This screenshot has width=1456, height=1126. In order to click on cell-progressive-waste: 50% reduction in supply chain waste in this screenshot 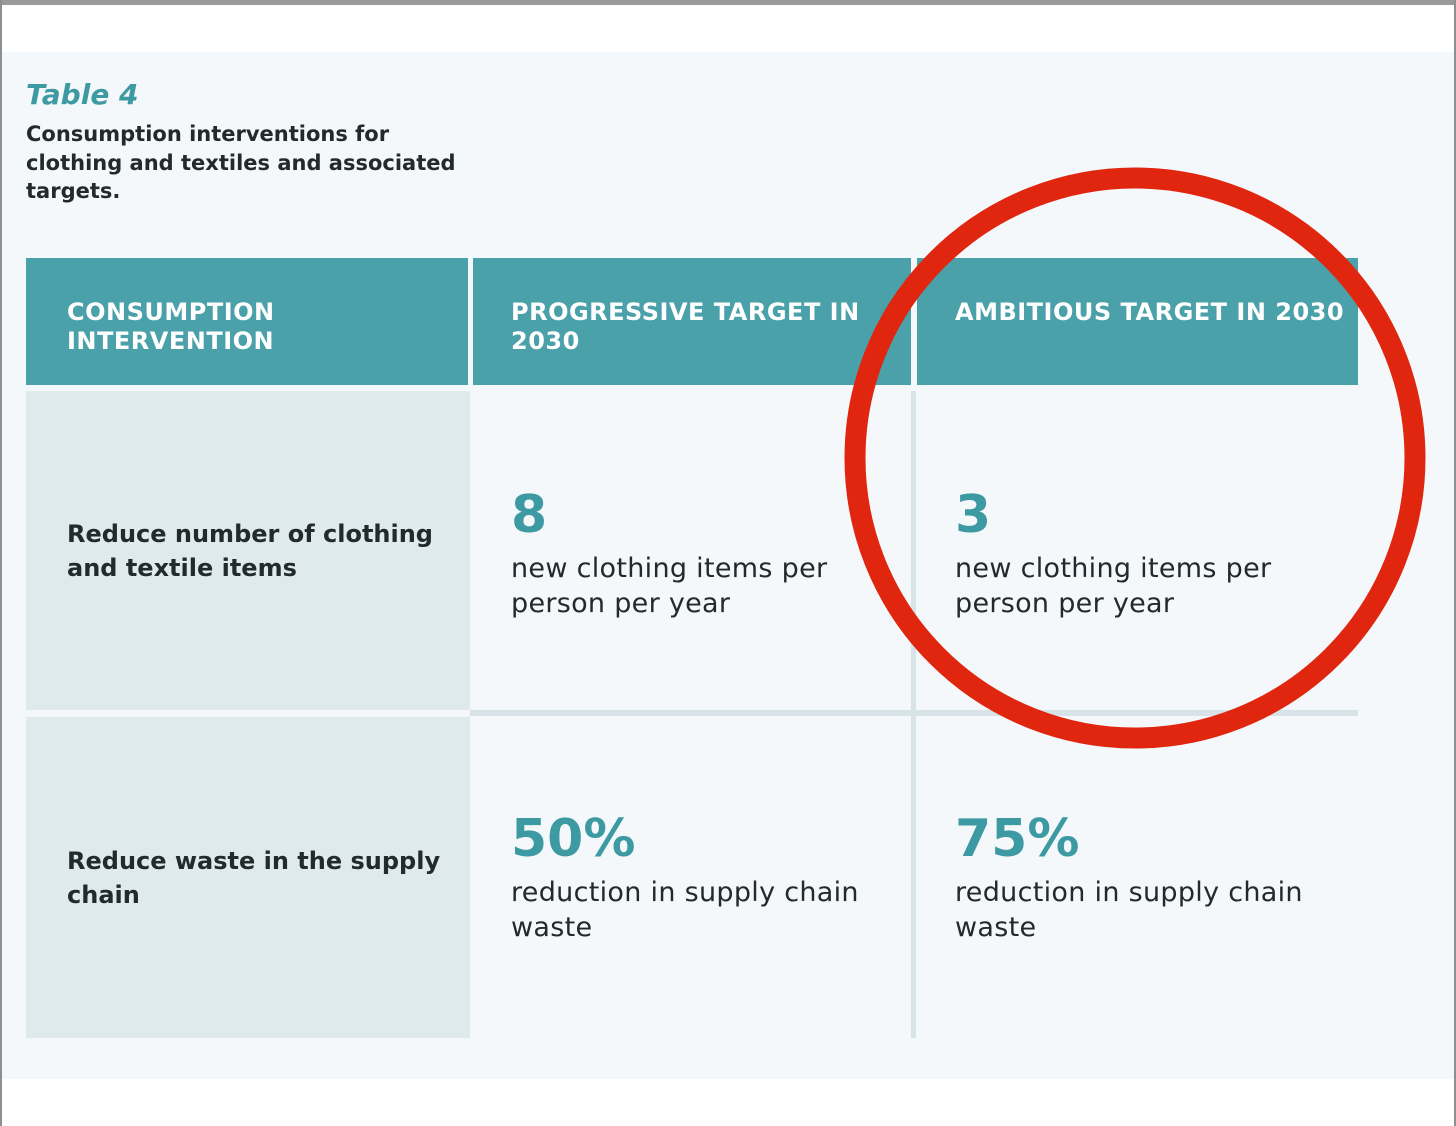, I will do `click(701, 879)`.